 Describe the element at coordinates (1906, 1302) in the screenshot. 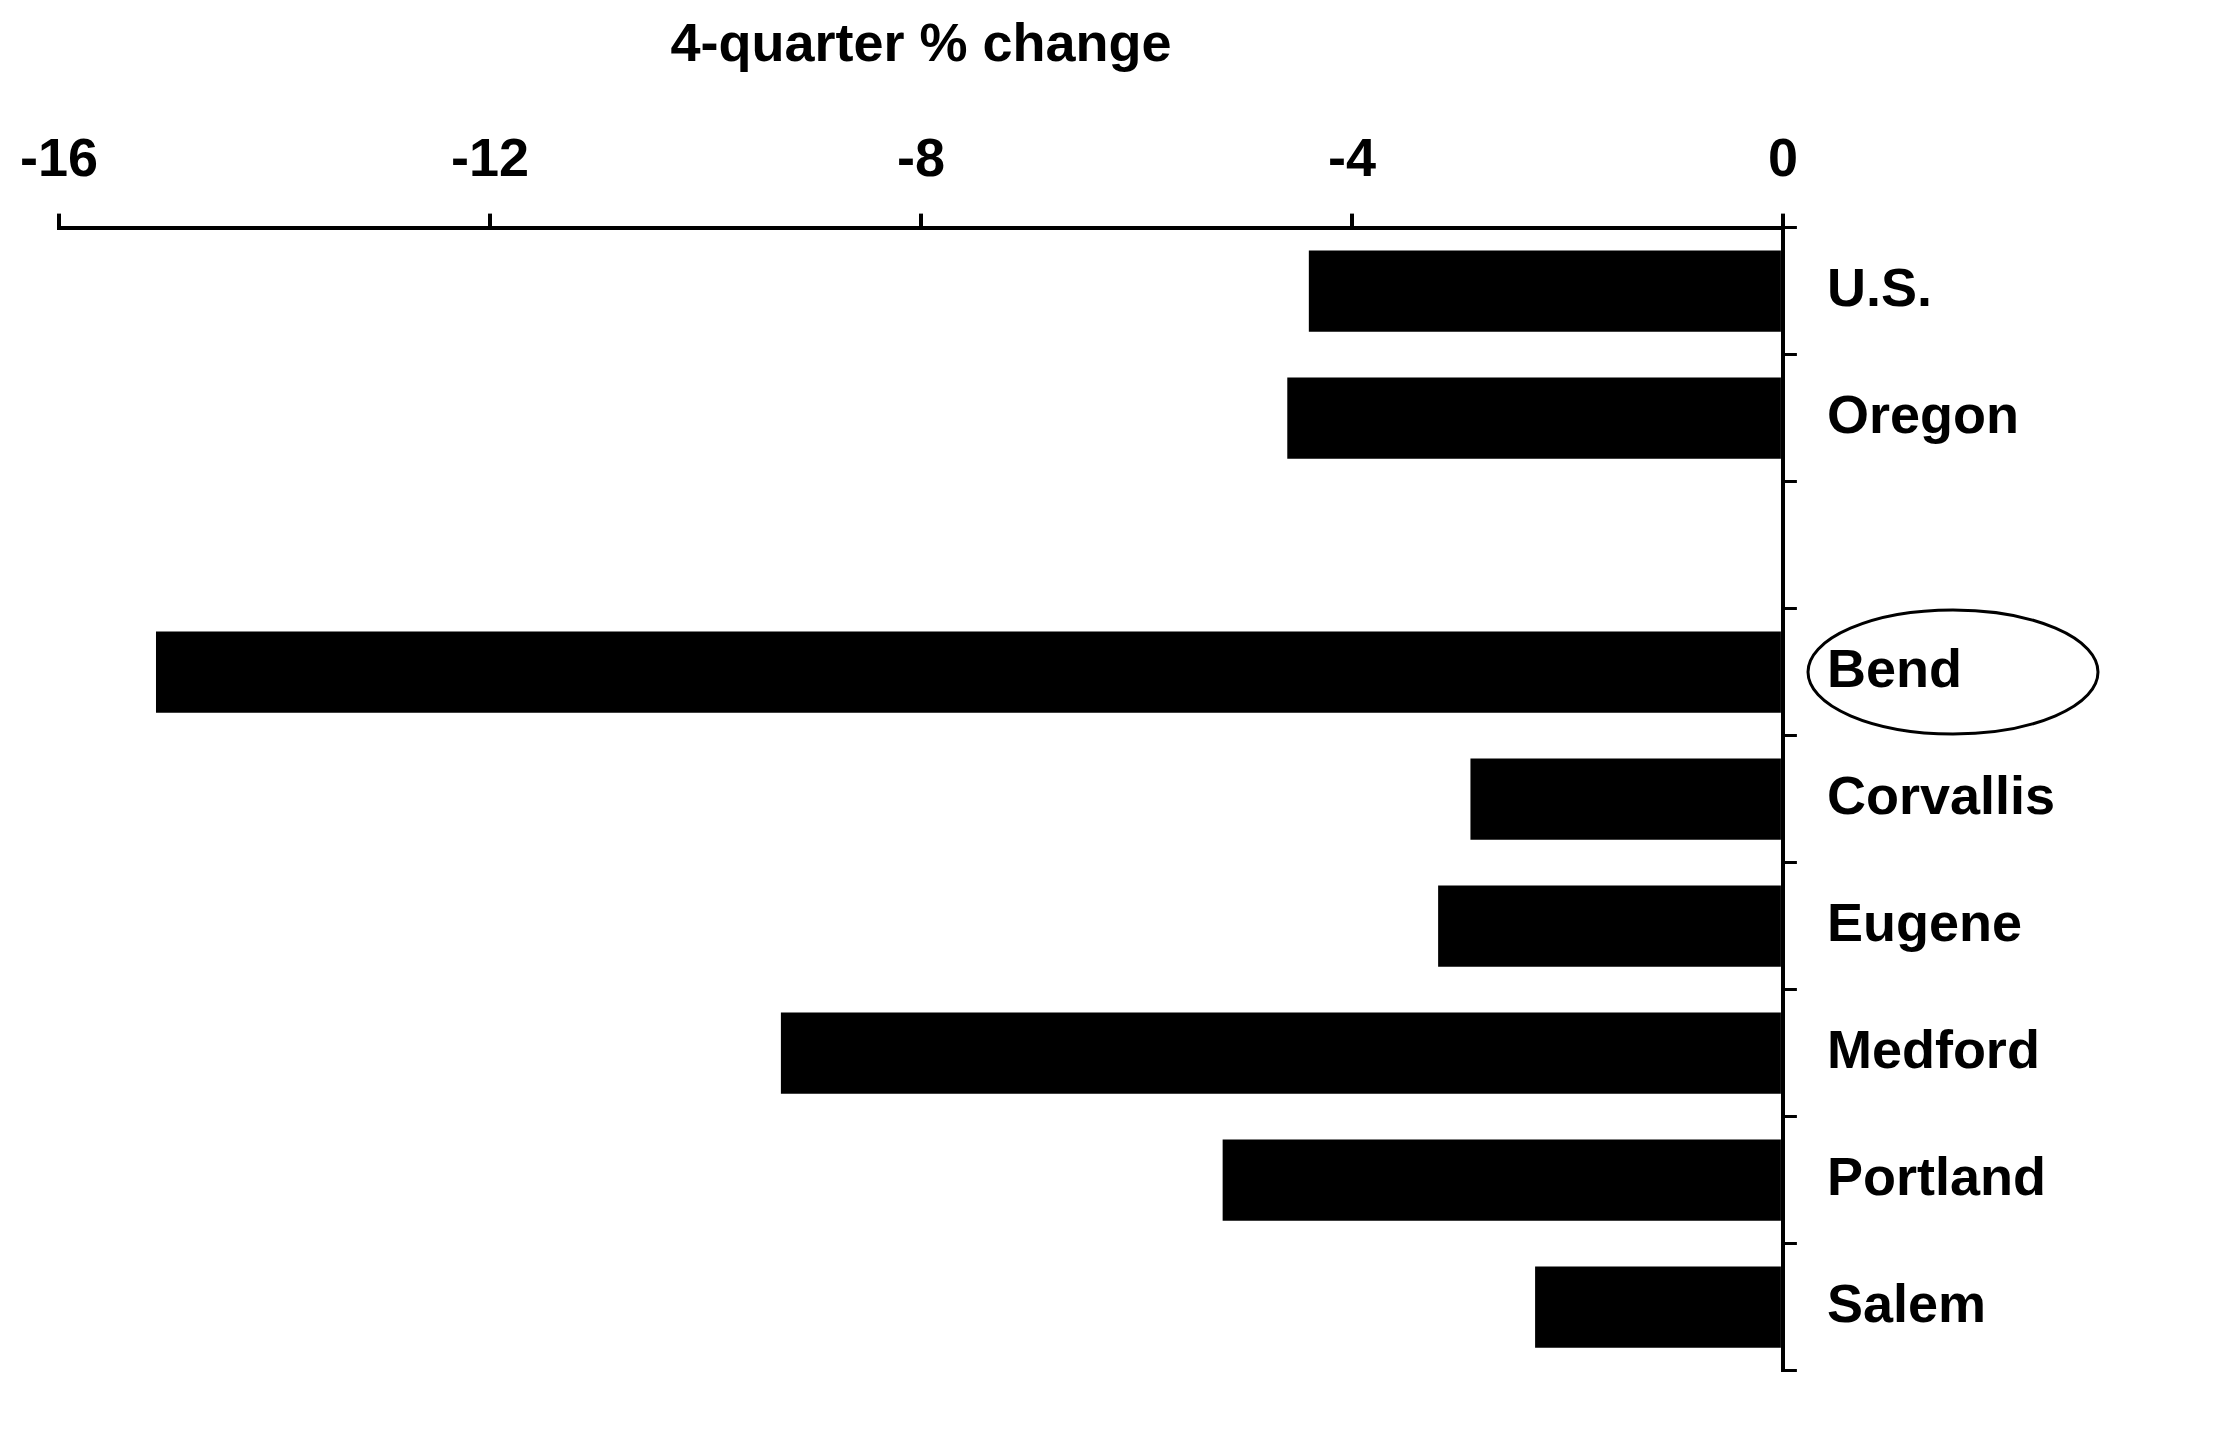

I see `y-tick-label: Salem` at that location.